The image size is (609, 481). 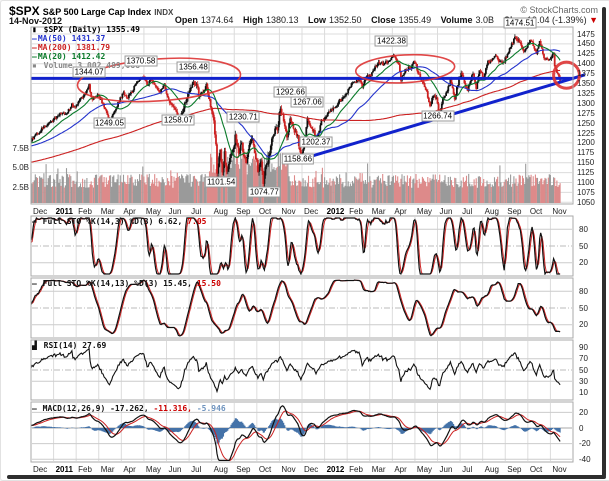 I want to click on sto-fast-axis-label: 20, so click(x=583, y=263).